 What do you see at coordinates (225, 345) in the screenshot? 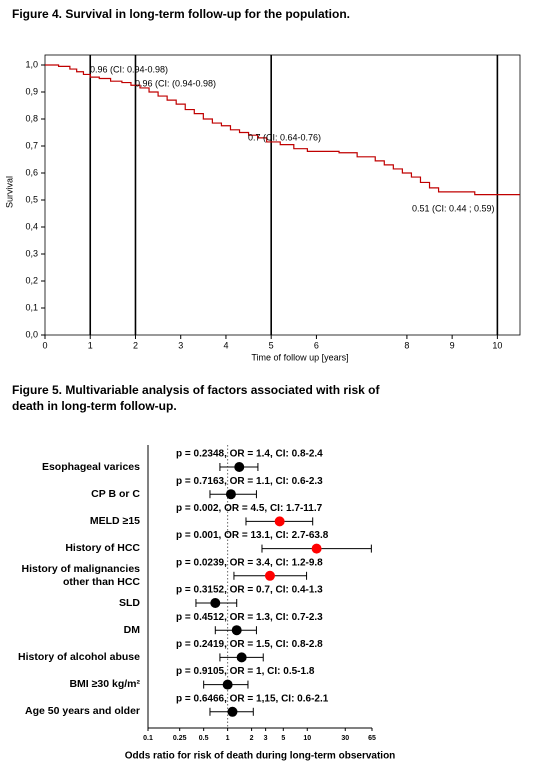
I see `x-tick-label: 4` at bounding box center [225, 345].